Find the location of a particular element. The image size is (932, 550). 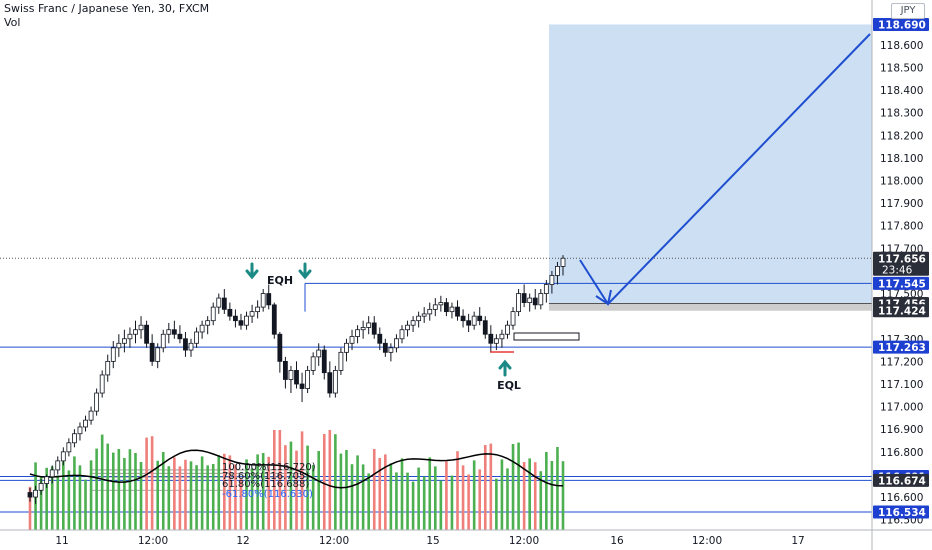

y-tick-label: 117.800 is located at coordinates (901, 227).